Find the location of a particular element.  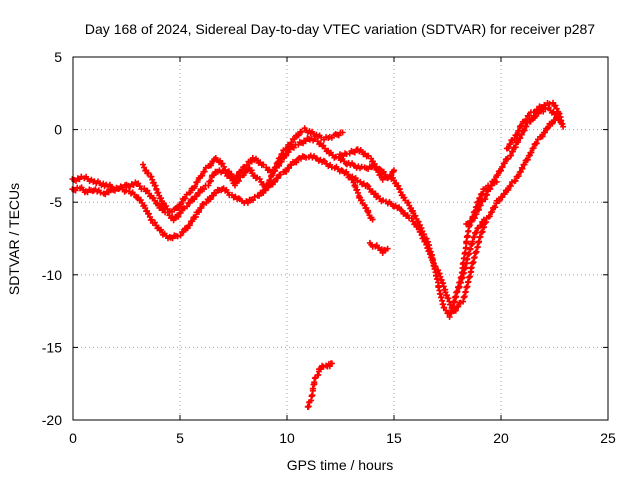

x-tick-label: 15 is located at coordinates (394, 438).